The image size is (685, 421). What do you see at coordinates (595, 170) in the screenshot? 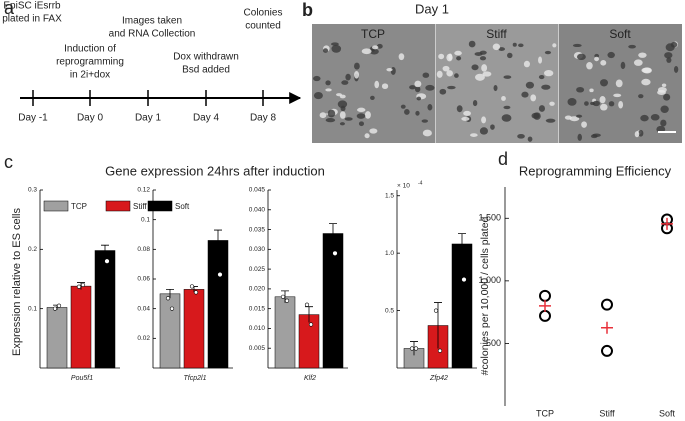
I see `chart-title: Reprogramming Efficiency` at bounding box center [595, 170].